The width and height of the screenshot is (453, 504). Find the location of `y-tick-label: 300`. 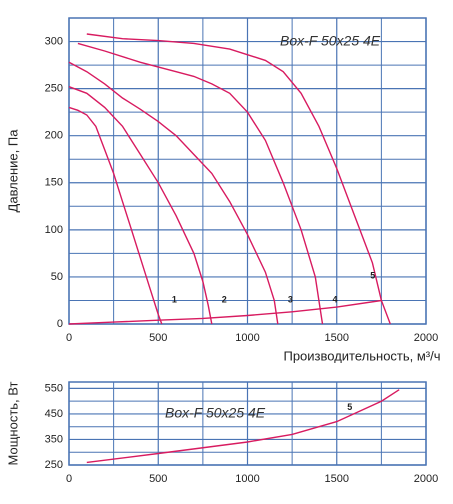

y-tick-label: 300 is located at coordinates (54, 41).